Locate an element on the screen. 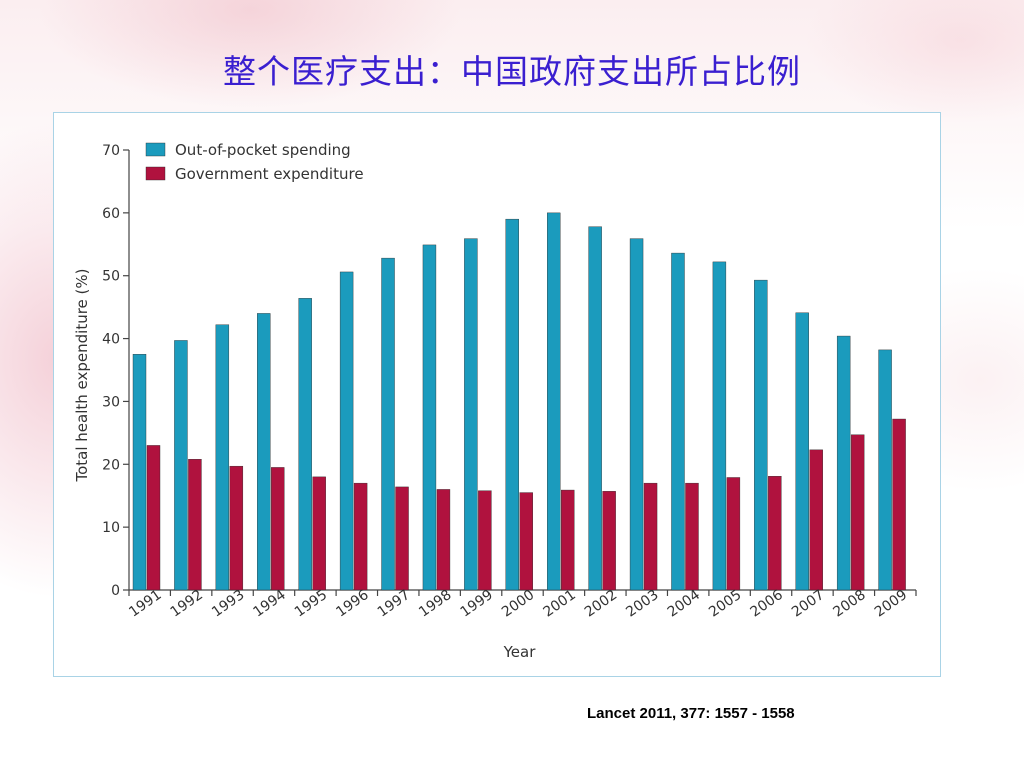 Image resolution: width=1024 pixels, height=768 pixels. x-tick-label: 2002 is located at coordinates (601, 604).